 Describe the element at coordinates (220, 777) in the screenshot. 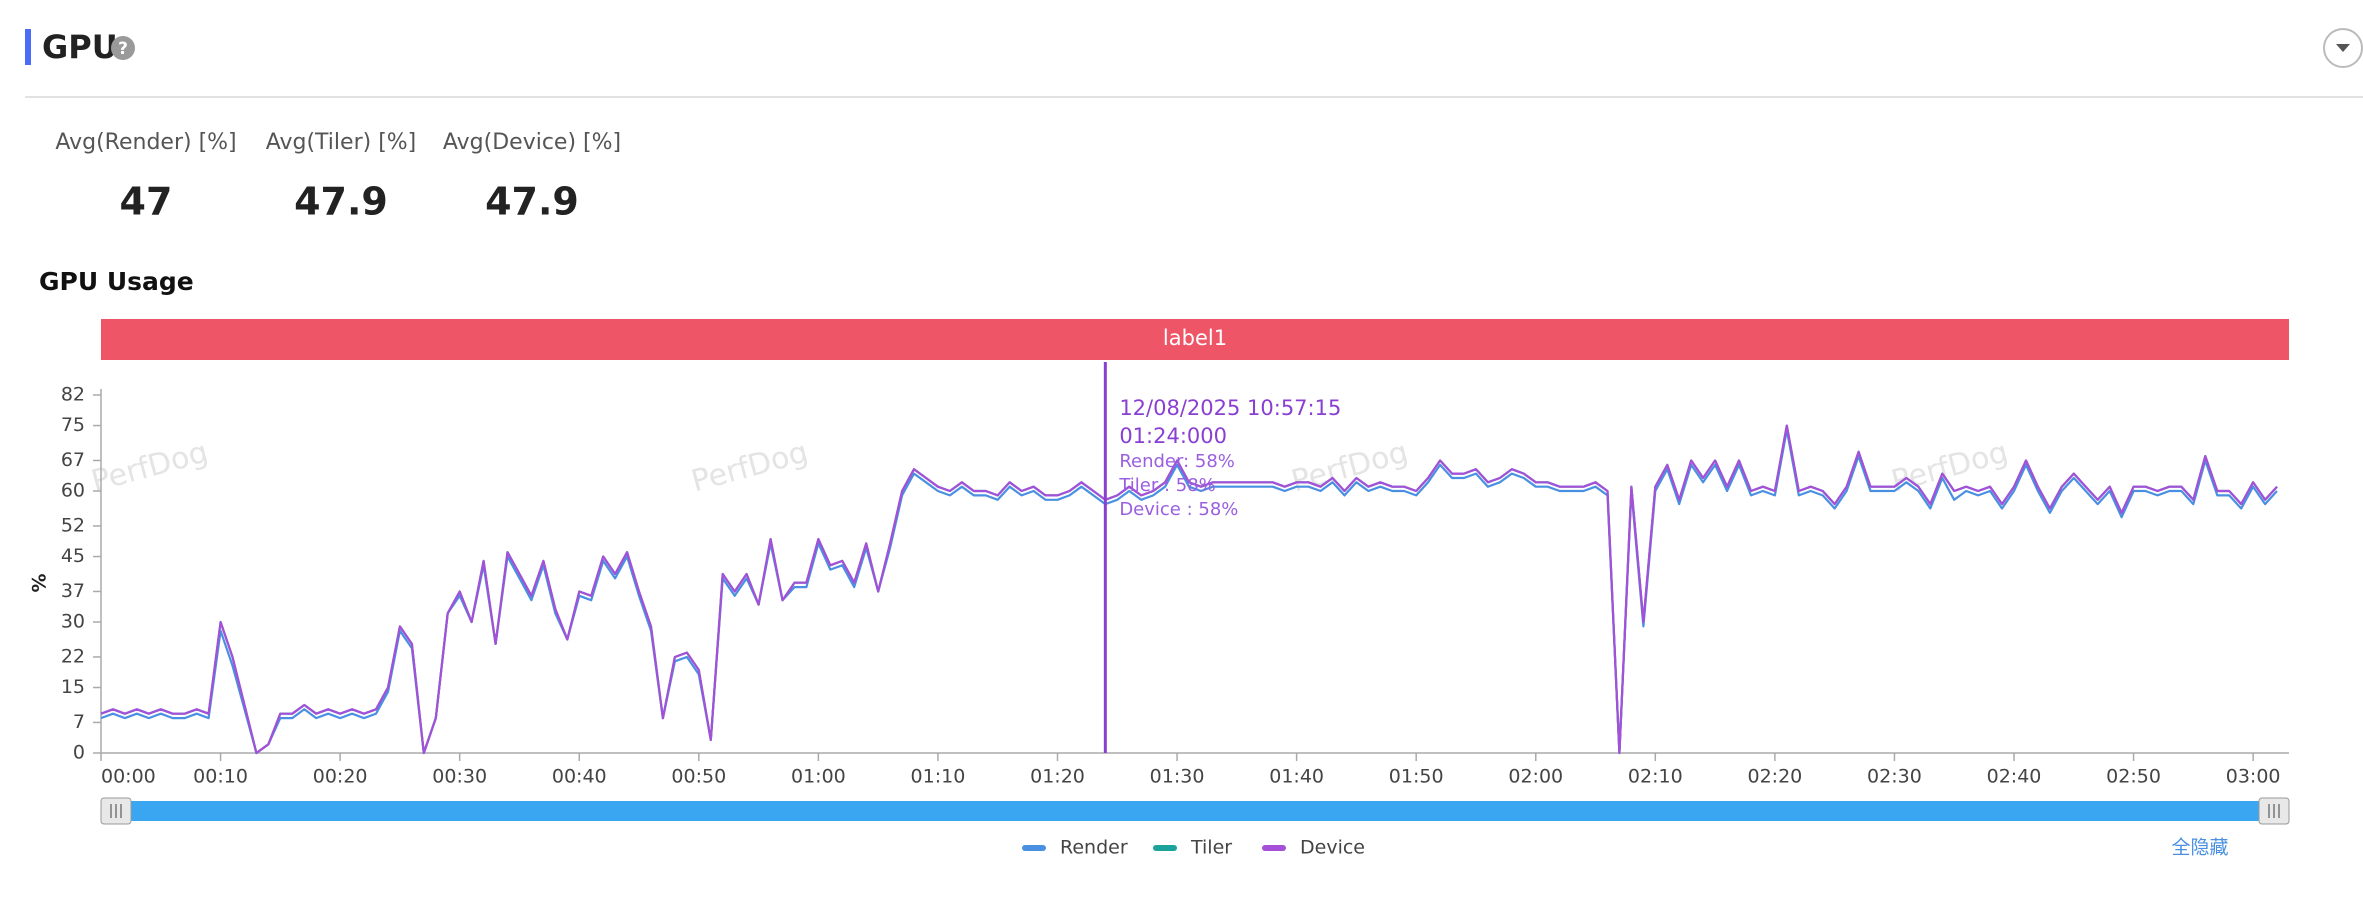

I see `x-tick-label: 00:10` at that location.